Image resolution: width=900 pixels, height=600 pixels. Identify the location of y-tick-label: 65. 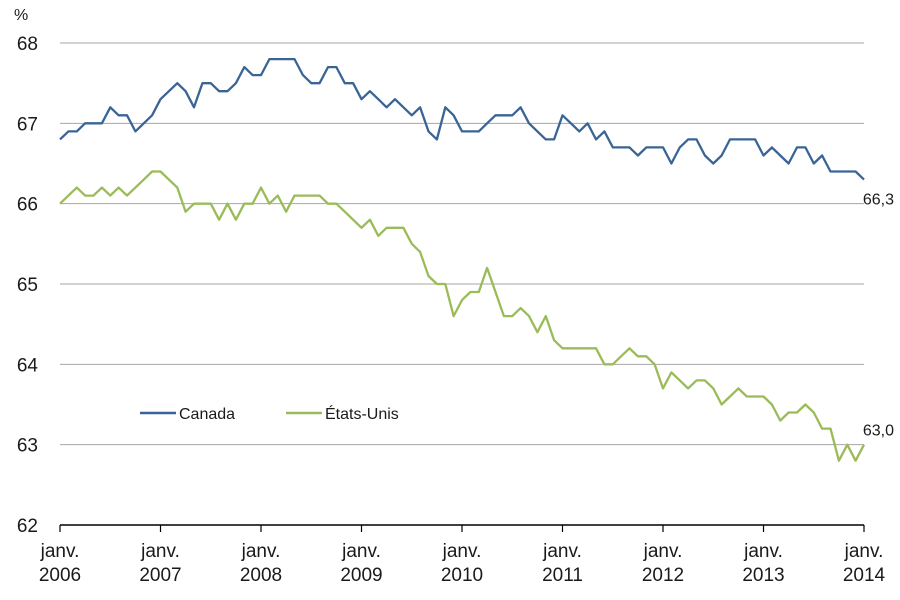
(27, 285).